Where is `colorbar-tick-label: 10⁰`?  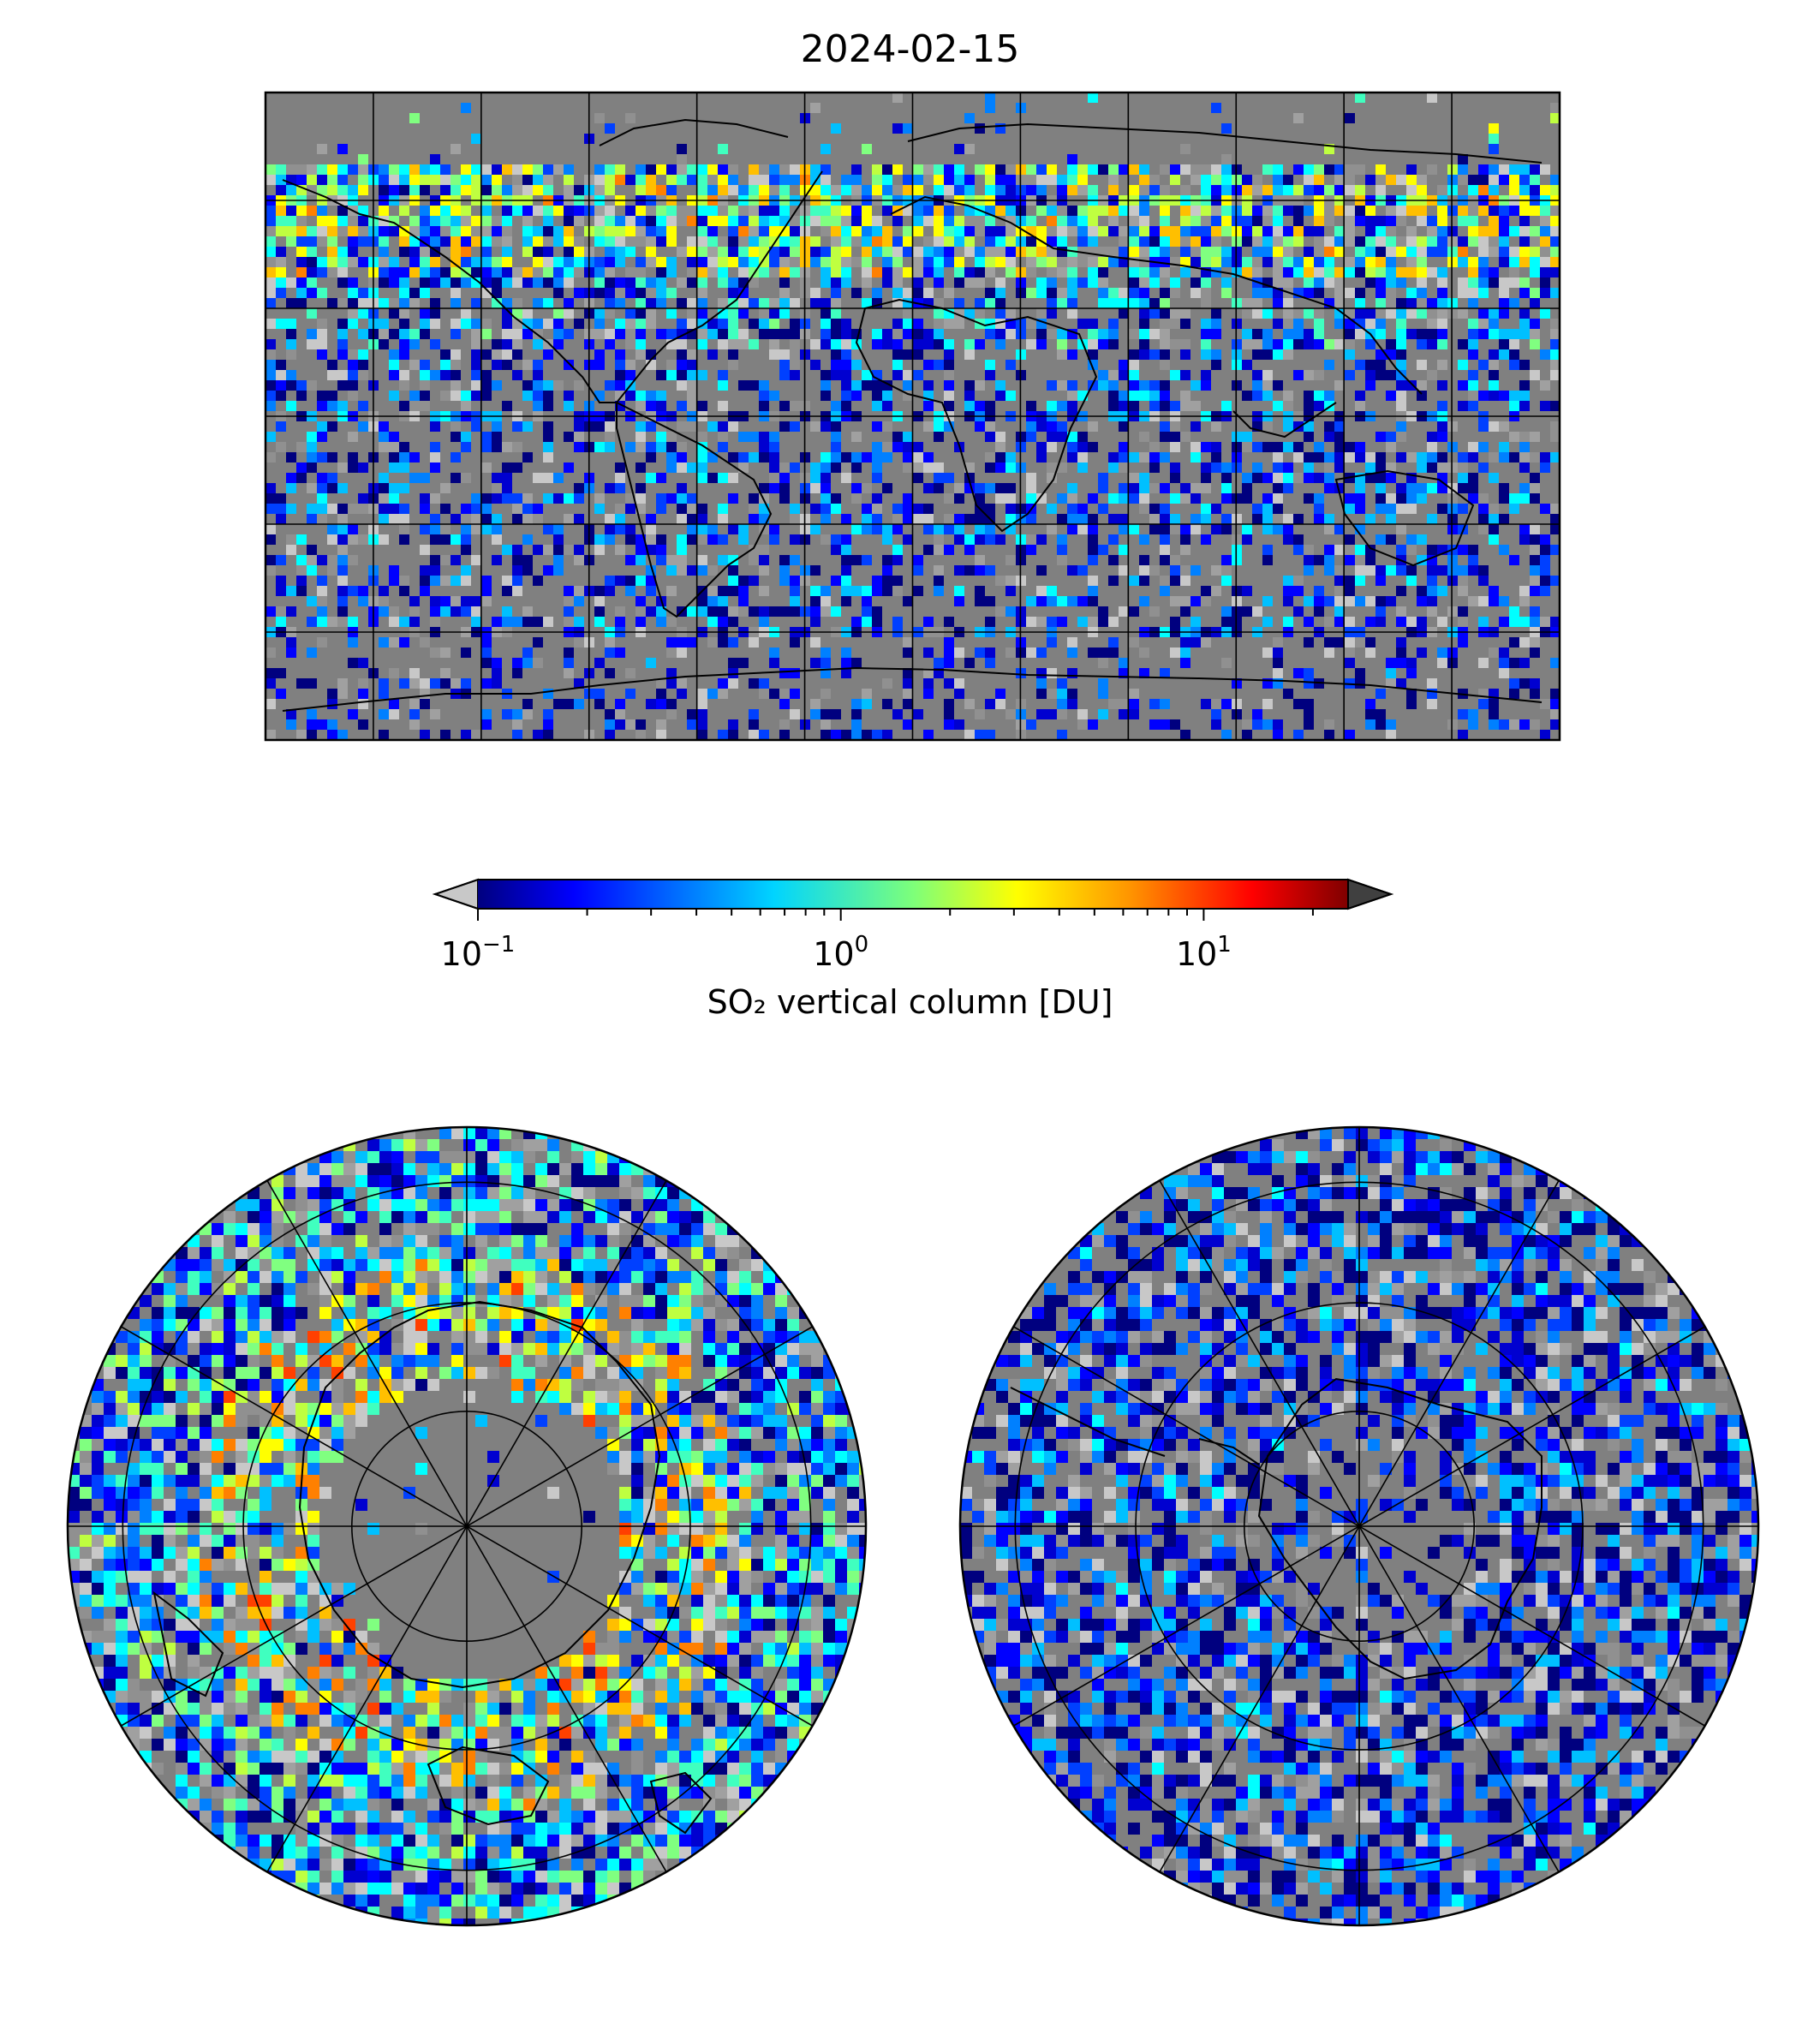
colorbar-tick-label: 10⁰ is located at coordinates (841, 953).